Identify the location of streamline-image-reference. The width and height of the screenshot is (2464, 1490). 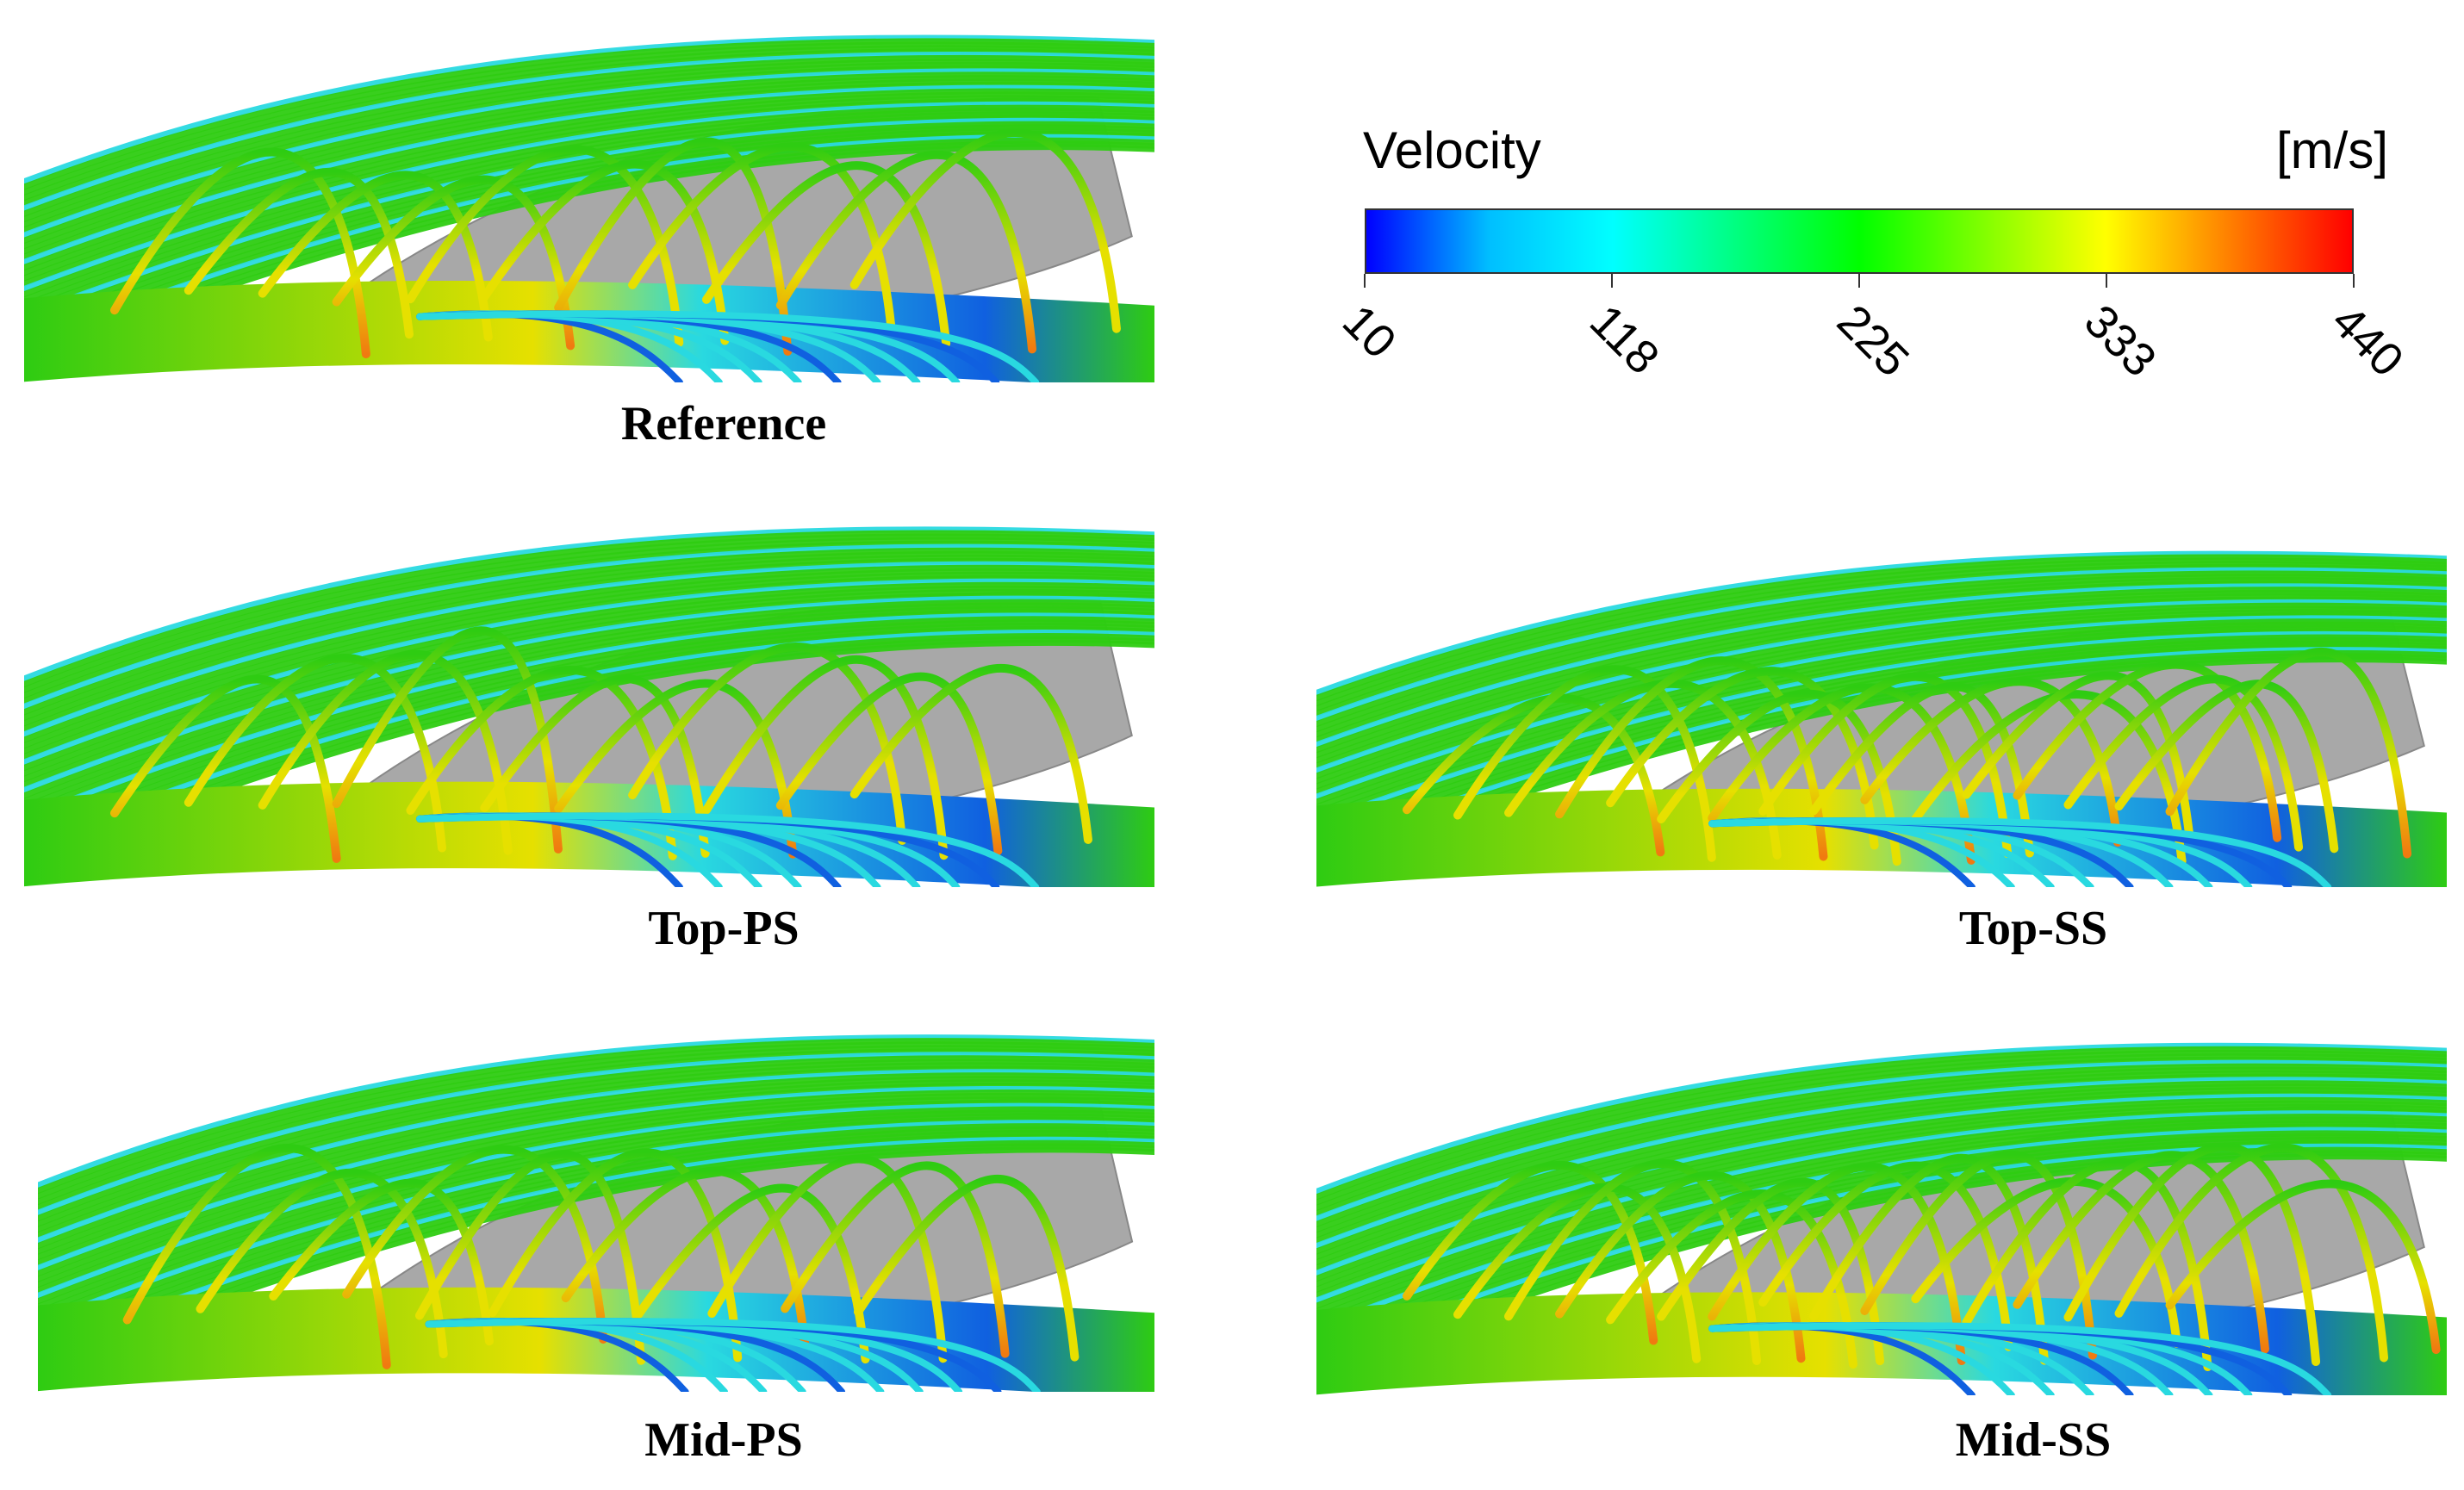
(589, 208).